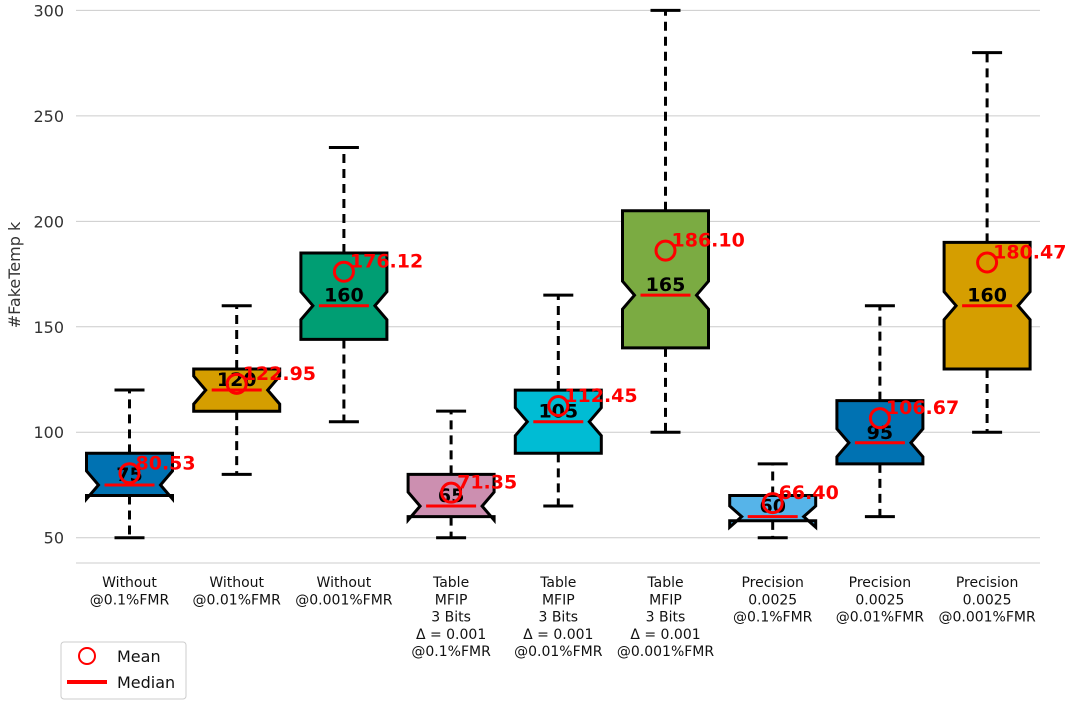 The height and width of the screenshot is (703, 1074). What do you see at coordinates (48, 116) in the screenshot?
I see `y-tick-label: 250` at bounding box center [48, 116].